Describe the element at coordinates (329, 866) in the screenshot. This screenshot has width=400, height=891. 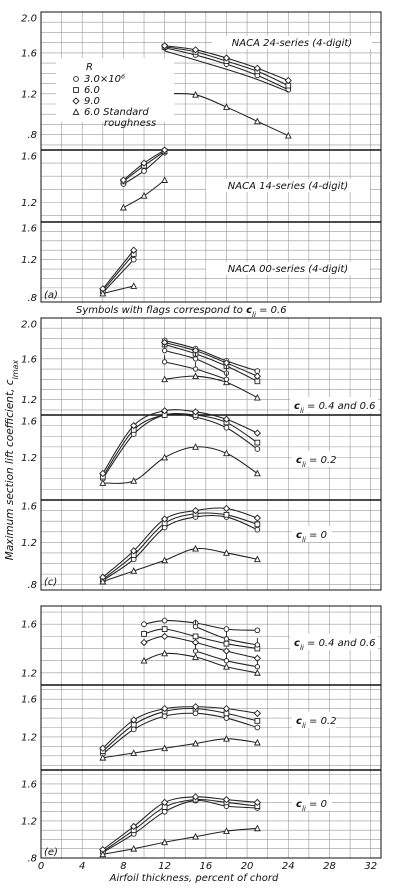
I see `x-tick-label: 28` at that location.